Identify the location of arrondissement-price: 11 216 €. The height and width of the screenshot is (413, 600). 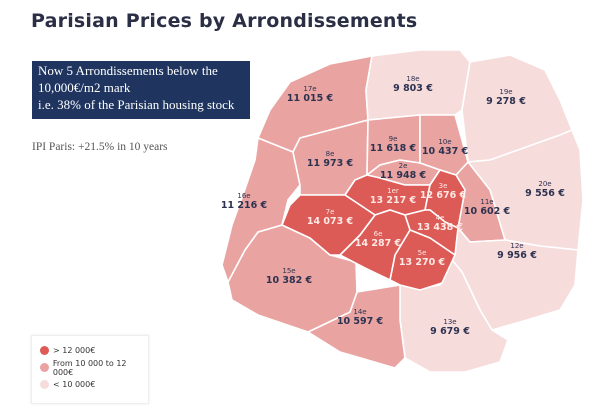
(244, 205).